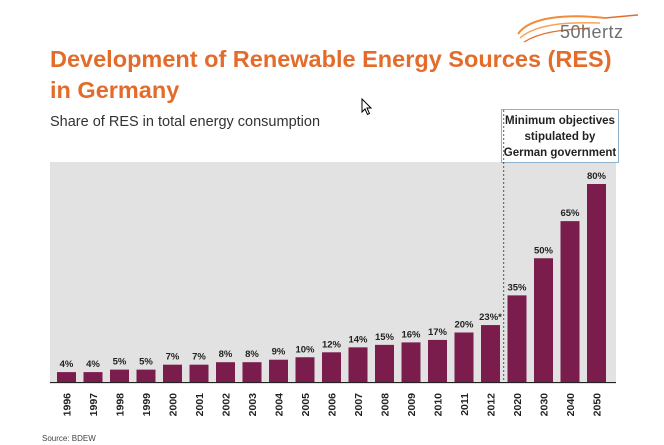 The height and width of the screenshot is (445, 664). What do you see at coordinates (93, 377) in the screenshot?
I see `bar-1997` at bounding box center [93, 377].